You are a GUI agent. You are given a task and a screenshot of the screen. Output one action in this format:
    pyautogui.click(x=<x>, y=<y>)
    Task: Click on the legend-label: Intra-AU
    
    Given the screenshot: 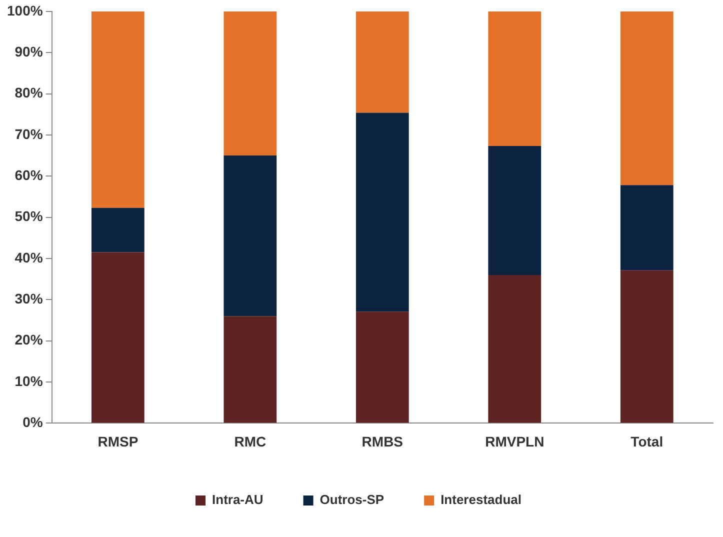 What is the action you would take?
    pyautogui.click(x=238, y=500)
    